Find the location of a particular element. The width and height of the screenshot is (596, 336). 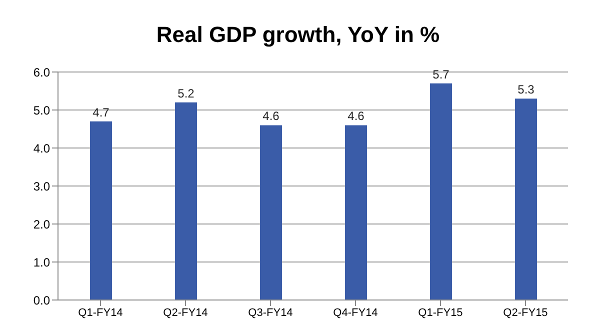

x-tick-label: Q2-FY15 is located at coordinates (525, 312).